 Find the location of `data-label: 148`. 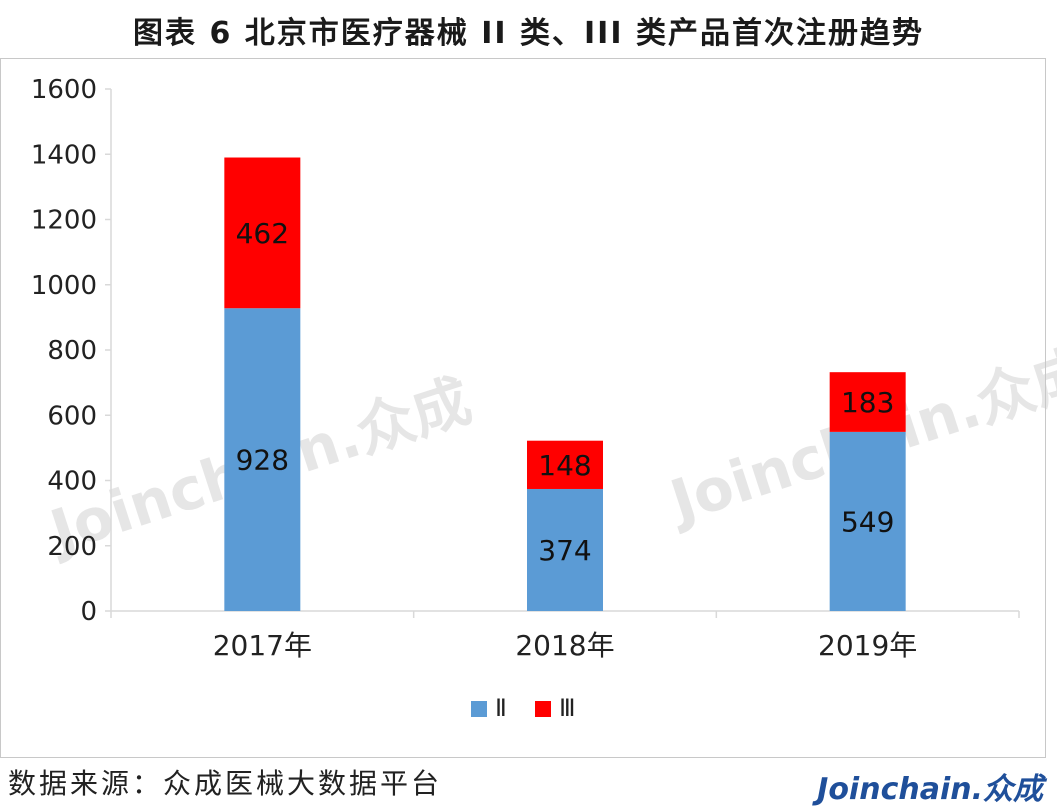

data-label: 148 is located at coordinates (564, 465).